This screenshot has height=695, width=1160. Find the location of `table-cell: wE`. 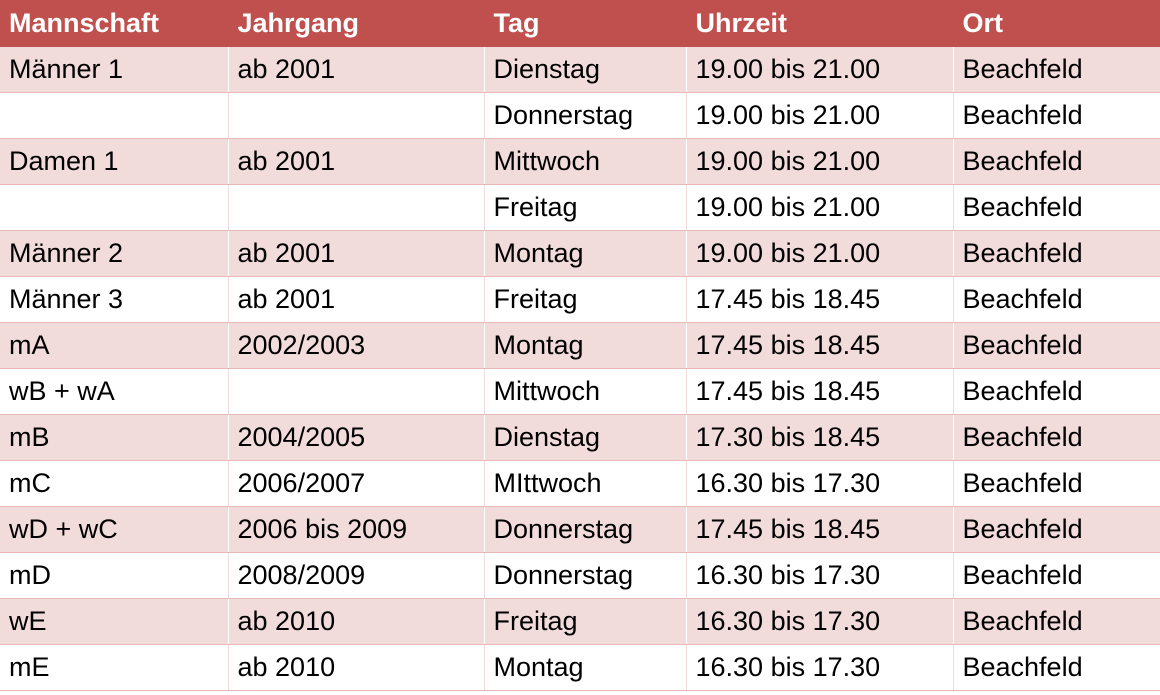

table-cell: wE is located at coordinates (114, 621).